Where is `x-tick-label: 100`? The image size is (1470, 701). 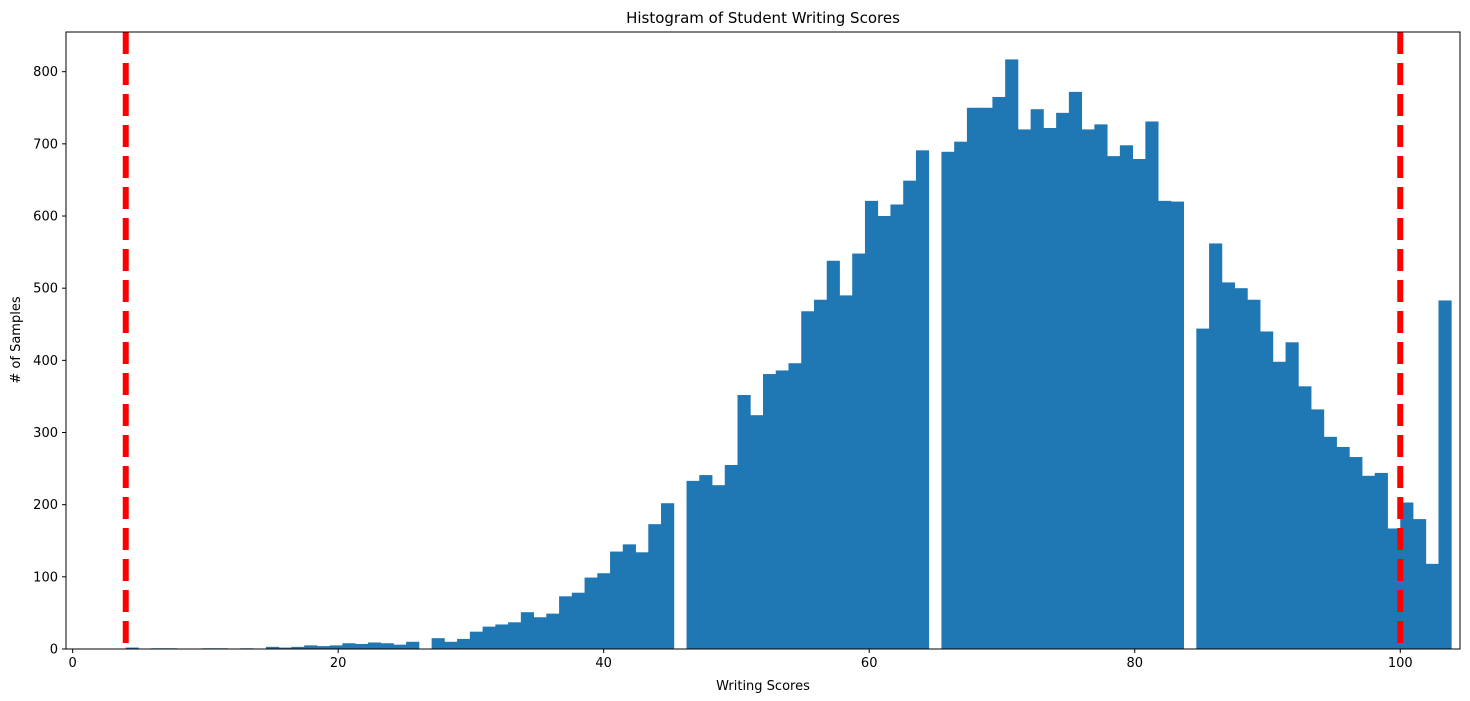
x-tick-label: 100 is located at coordinates (1400, 663).